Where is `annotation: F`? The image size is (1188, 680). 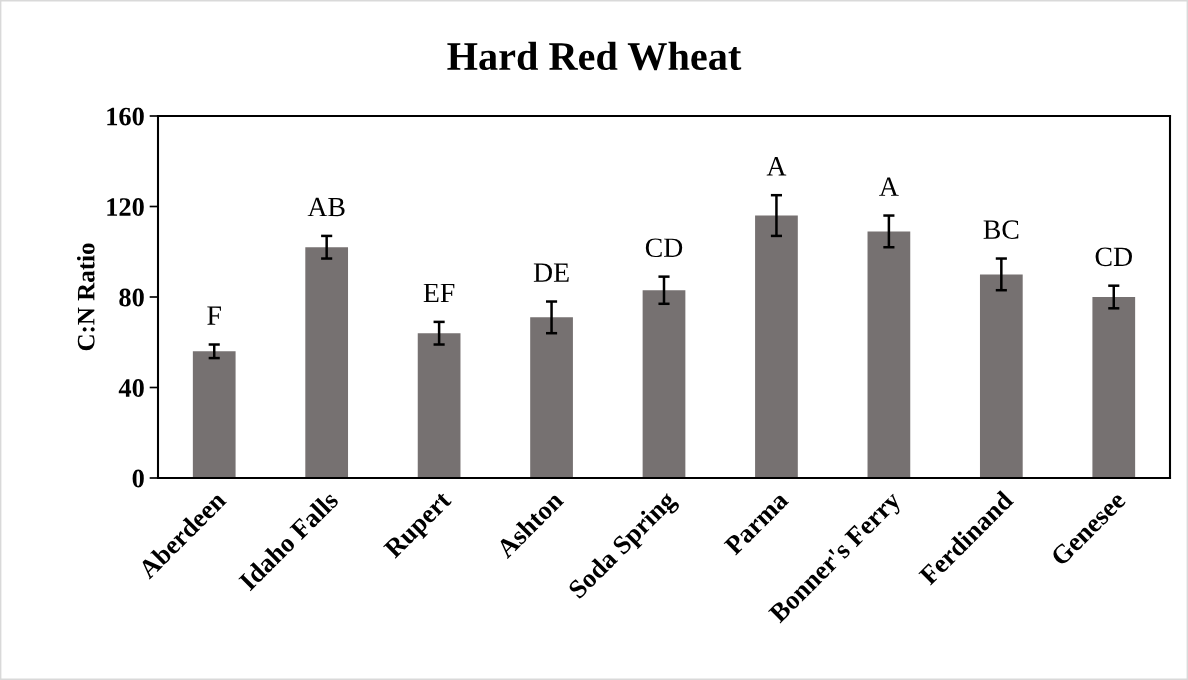
annotation: F is located at coordinates (214, 315).